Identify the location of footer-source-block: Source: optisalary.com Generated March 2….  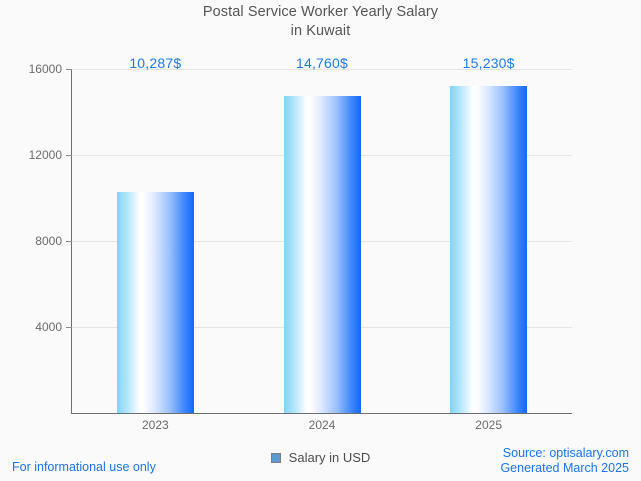
(564, 461).